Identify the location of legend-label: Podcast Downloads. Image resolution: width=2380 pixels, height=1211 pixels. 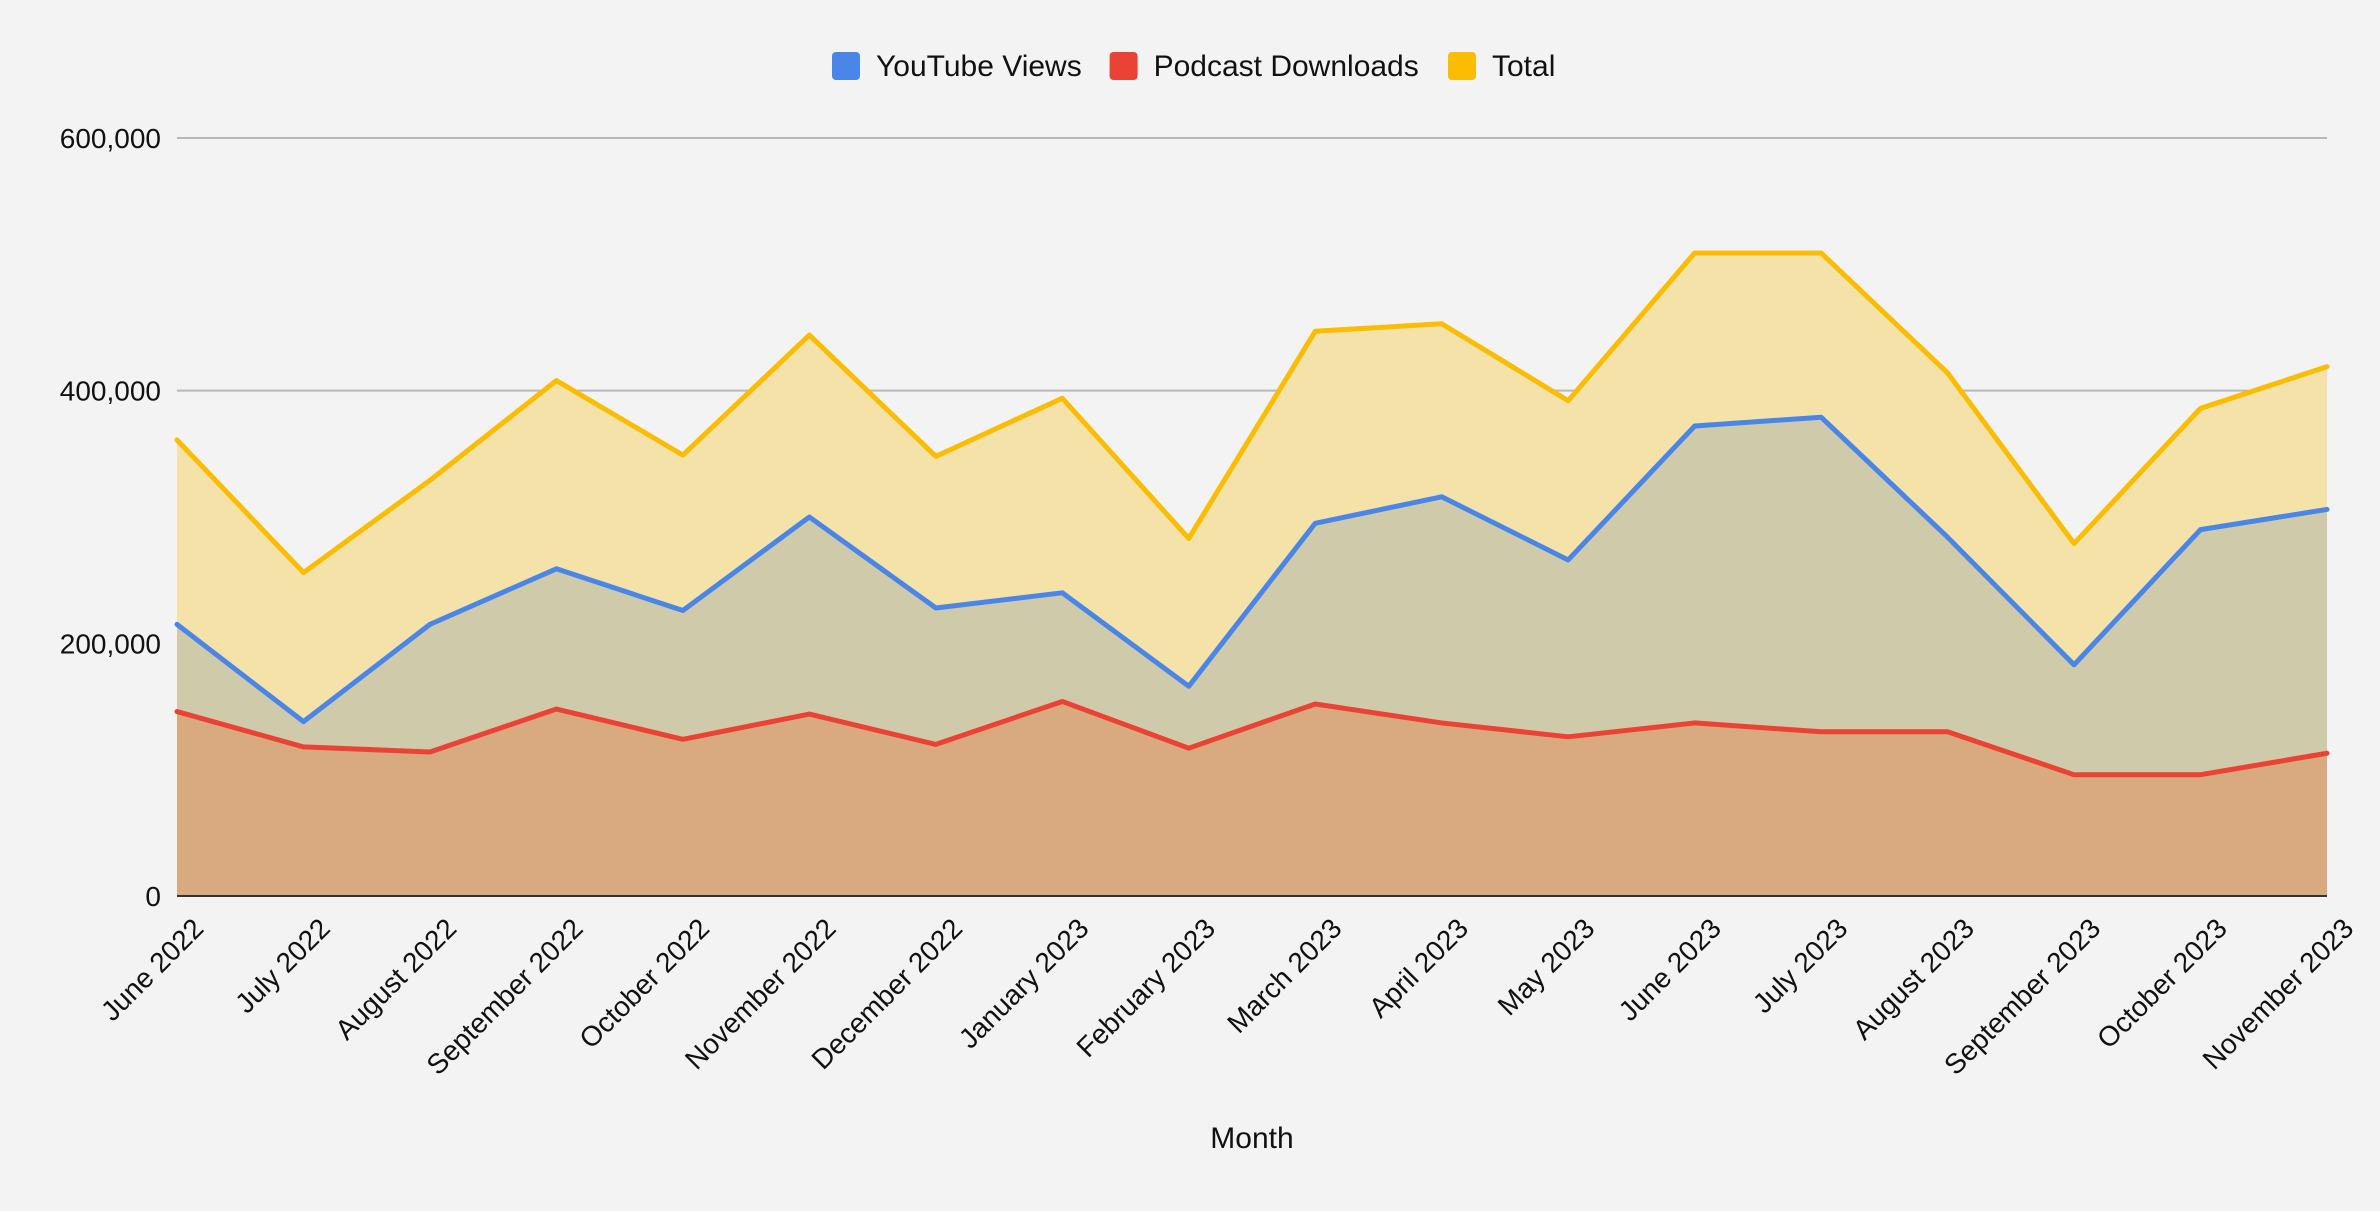
(1286, 66).